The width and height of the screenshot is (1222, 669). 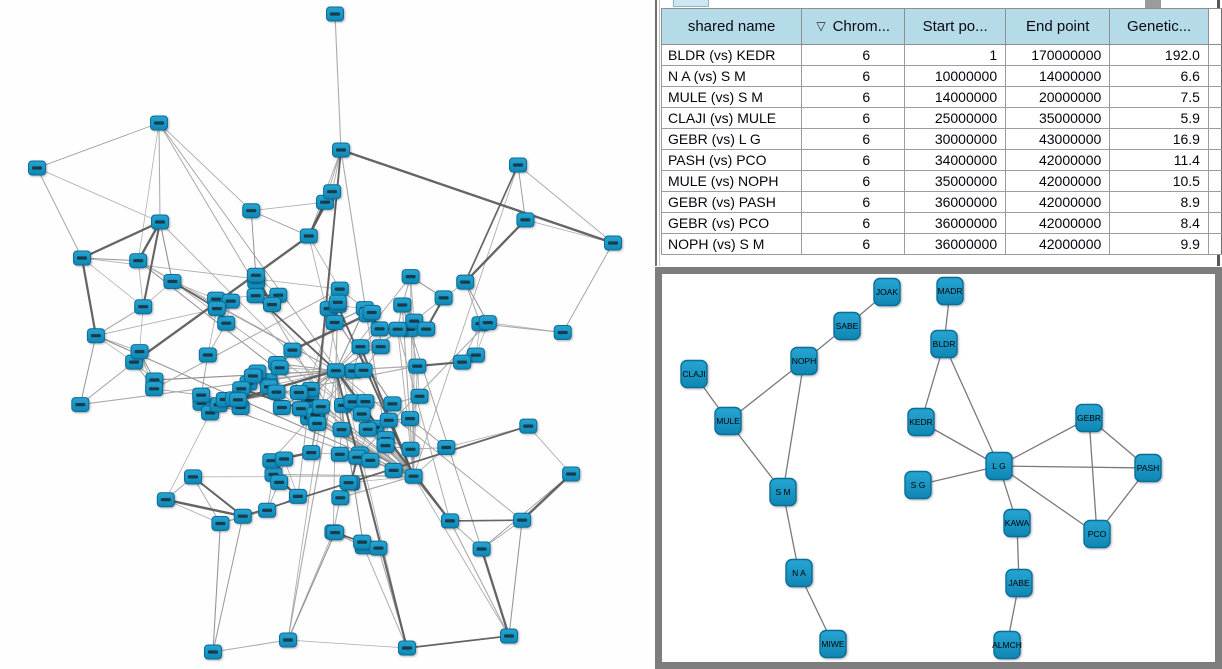 I want to click on node-SABE: SABE, so click(x=847, y=326).